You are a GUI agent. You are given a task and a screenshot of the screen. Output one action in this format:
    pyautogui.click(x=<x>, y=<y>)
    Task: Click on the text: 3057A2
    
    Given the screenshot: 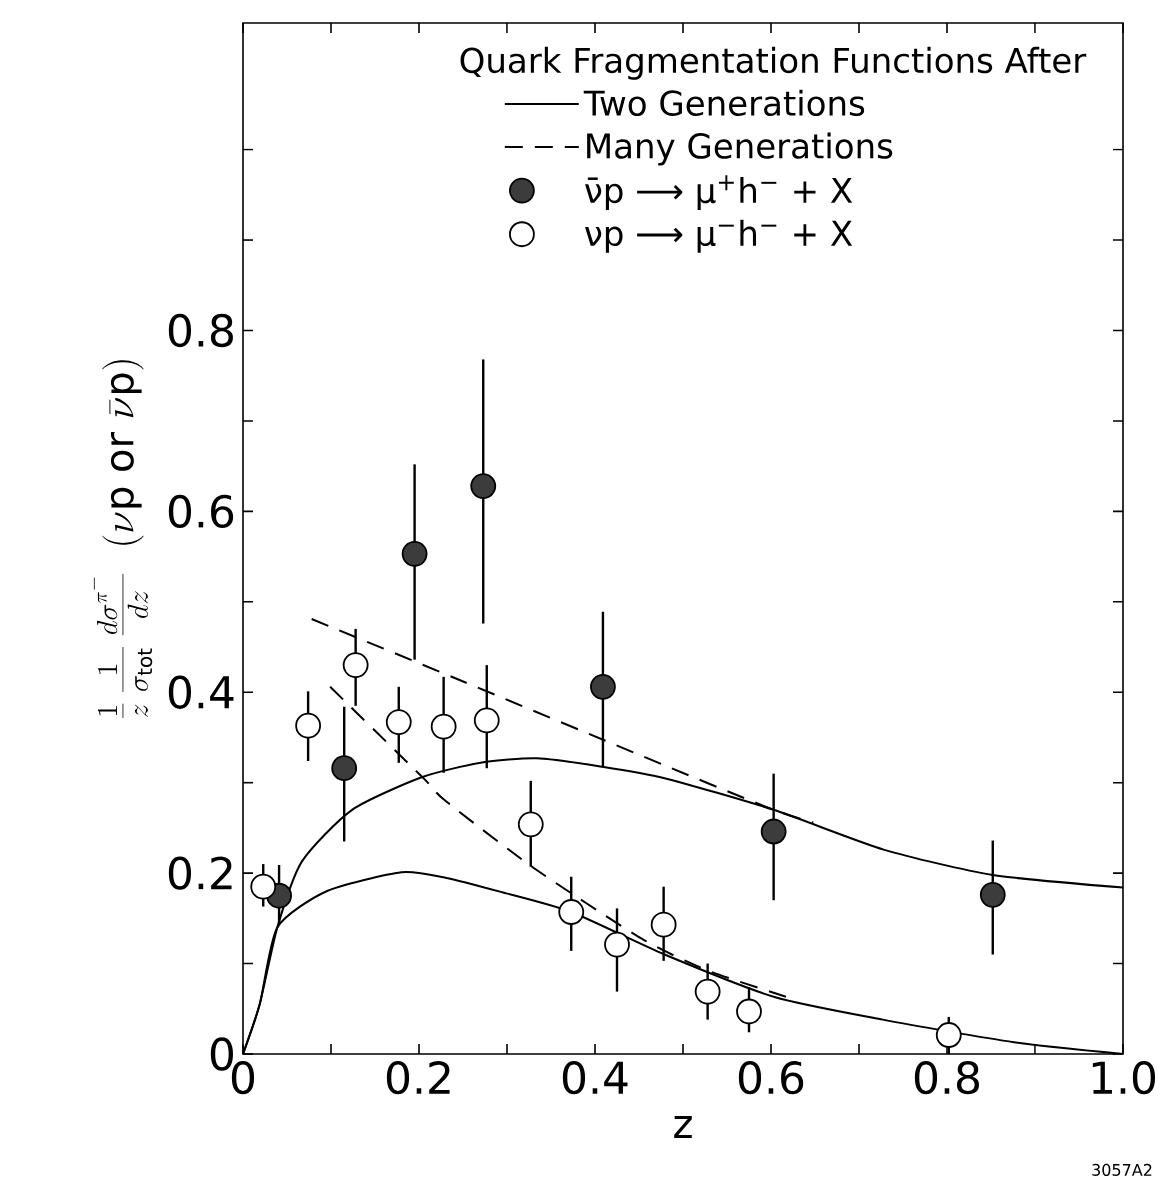 What is the action you would take?
    pyautogui.click(x=1122, y=1169)
    